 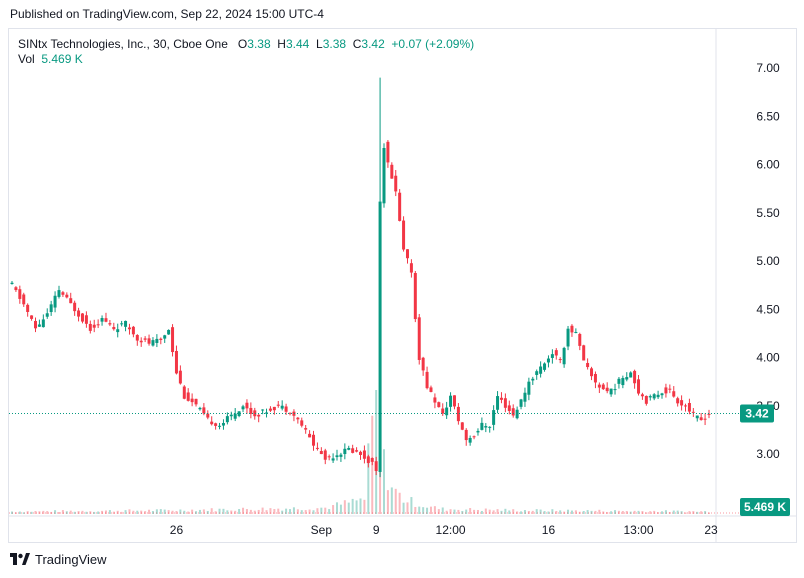 I want to click on low-value: 3.38, so click(x=334, y=44).